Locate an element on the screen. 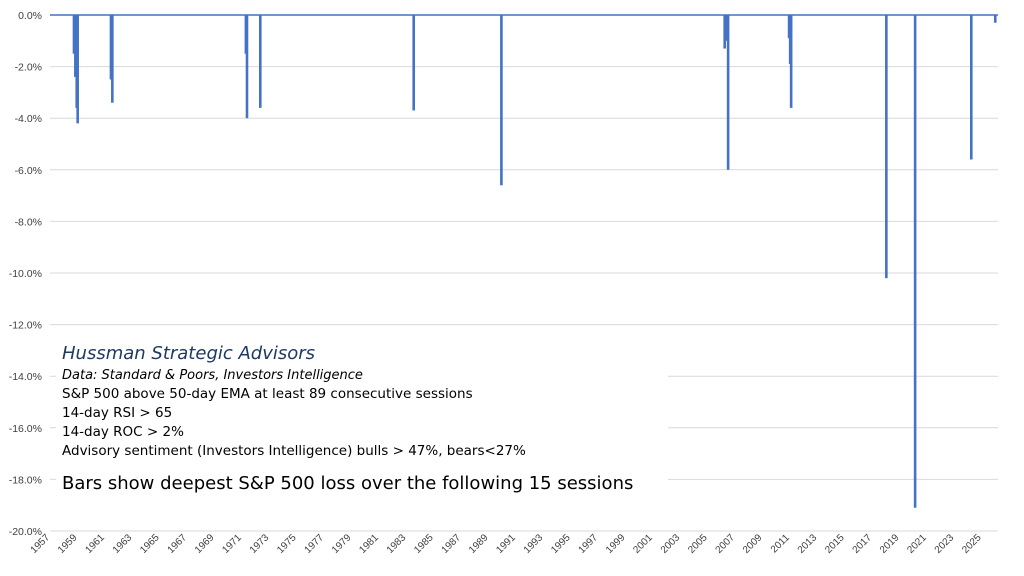 The image size is (1024, 576). x-tick-label: 1963 is located at coordinates (123, 544).